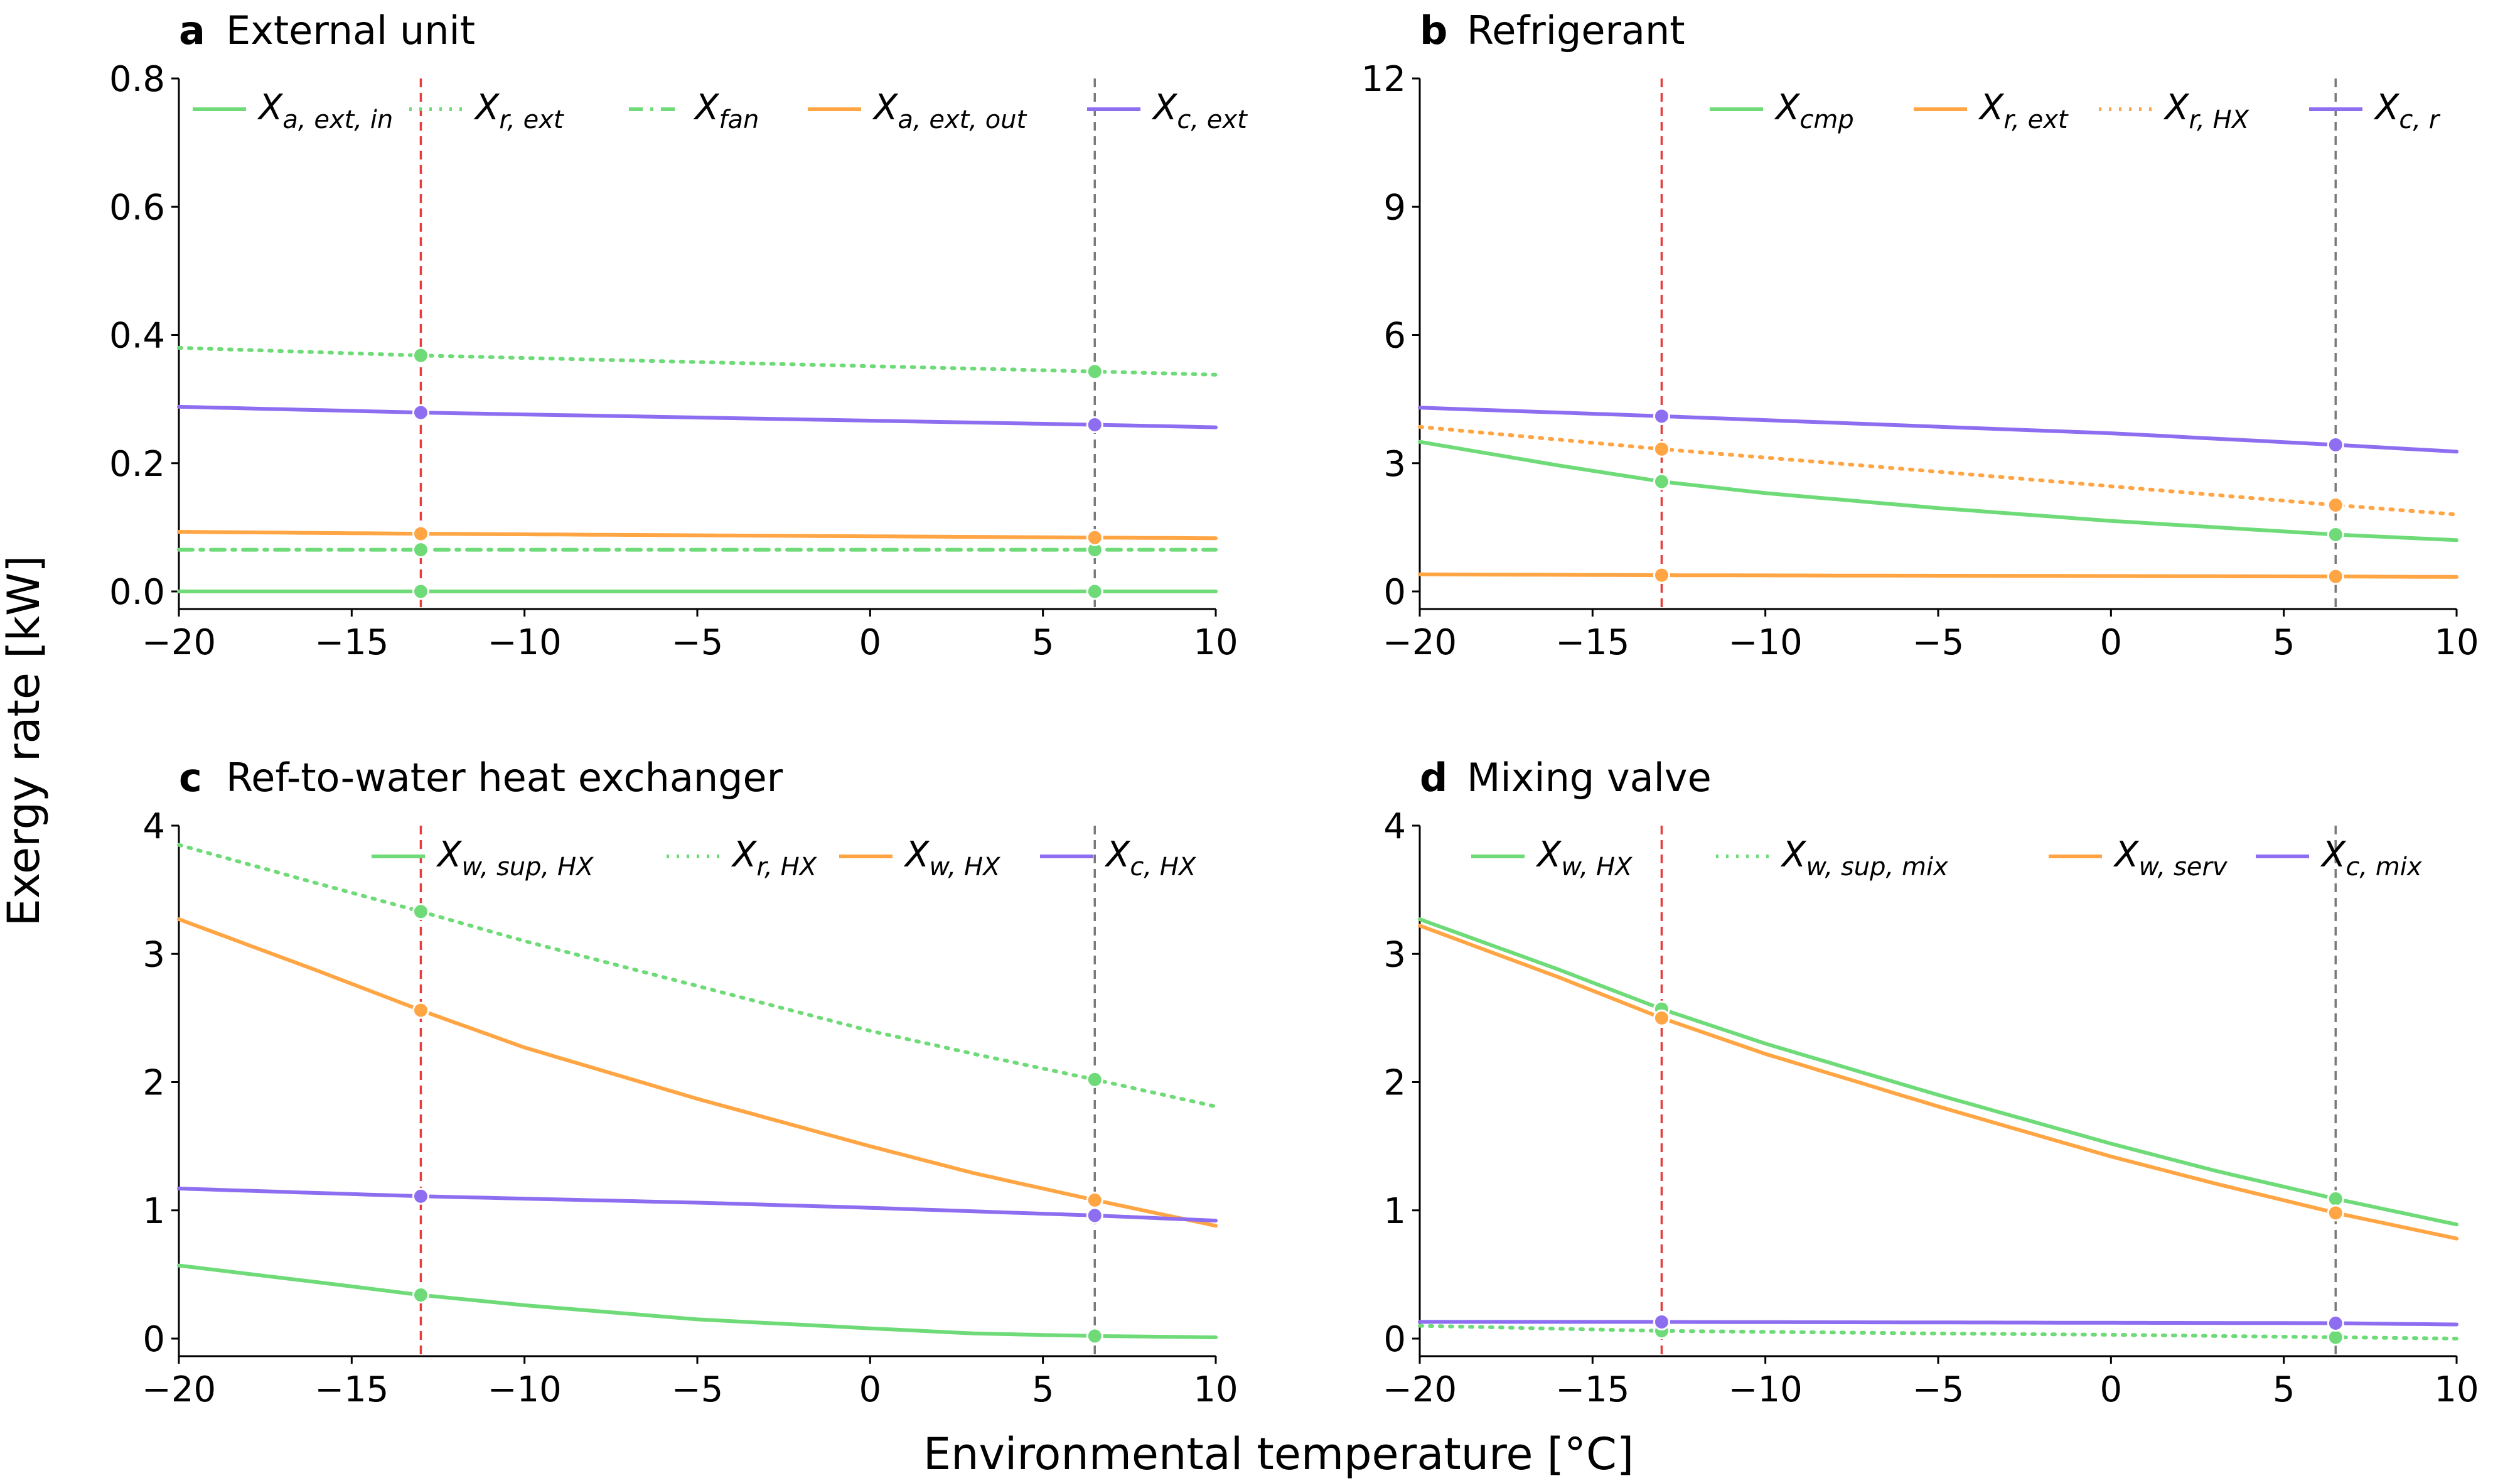 The width and height of the screenshot is (2520, 1483). I want to click on series-line-c-ext, so click(697, 416).